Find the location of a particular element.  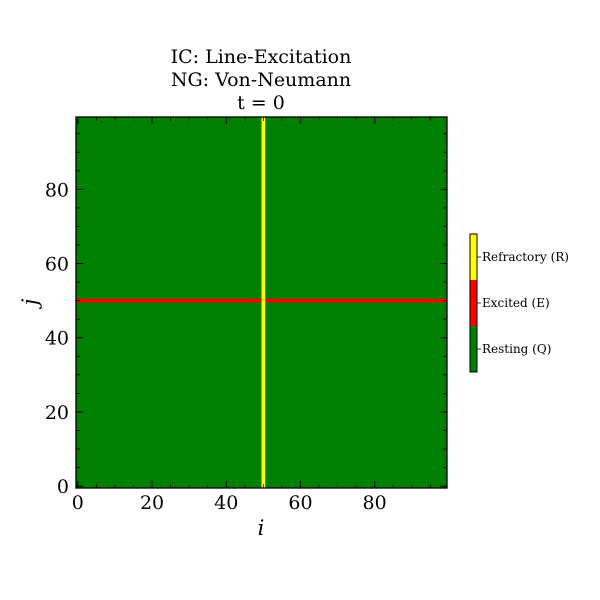

y-tick-label: 60 is located at coordinates (57, 265).